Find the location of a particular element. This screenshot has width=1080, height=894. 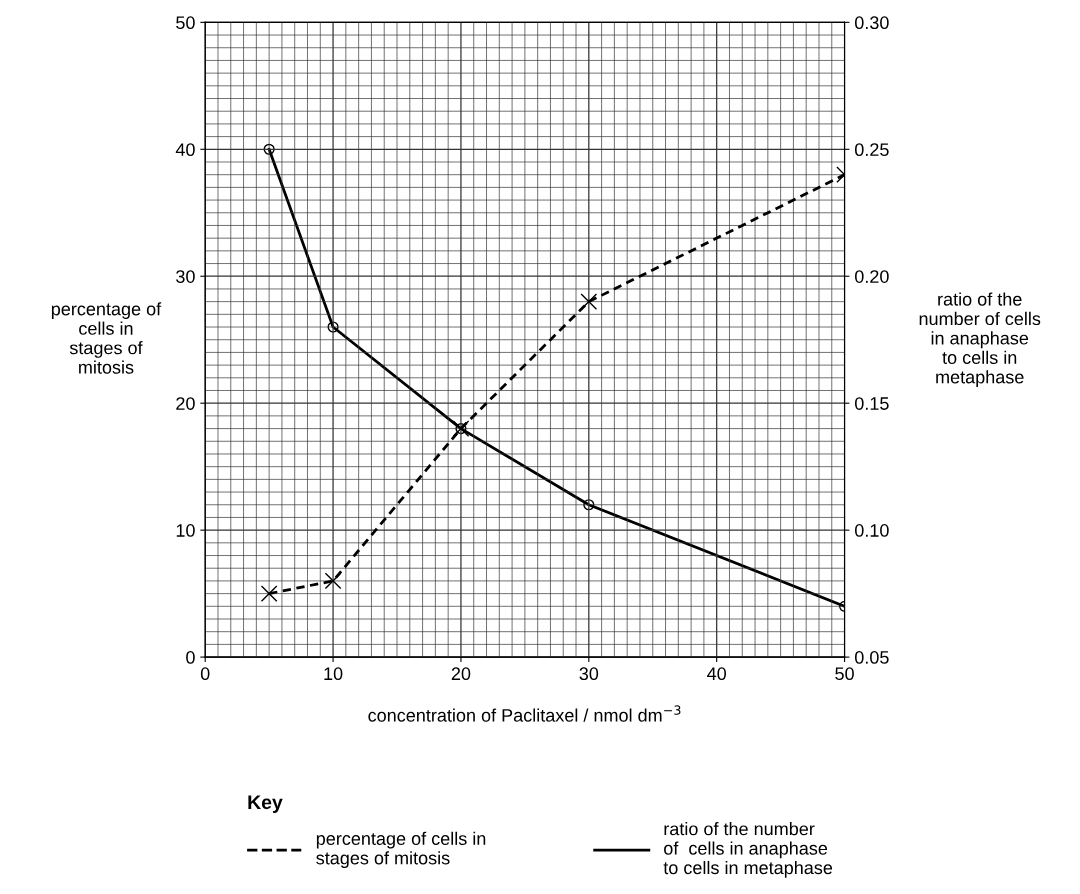

legend-label: percentage of cells in stages of mitosis is located at coordinates (401, 850).